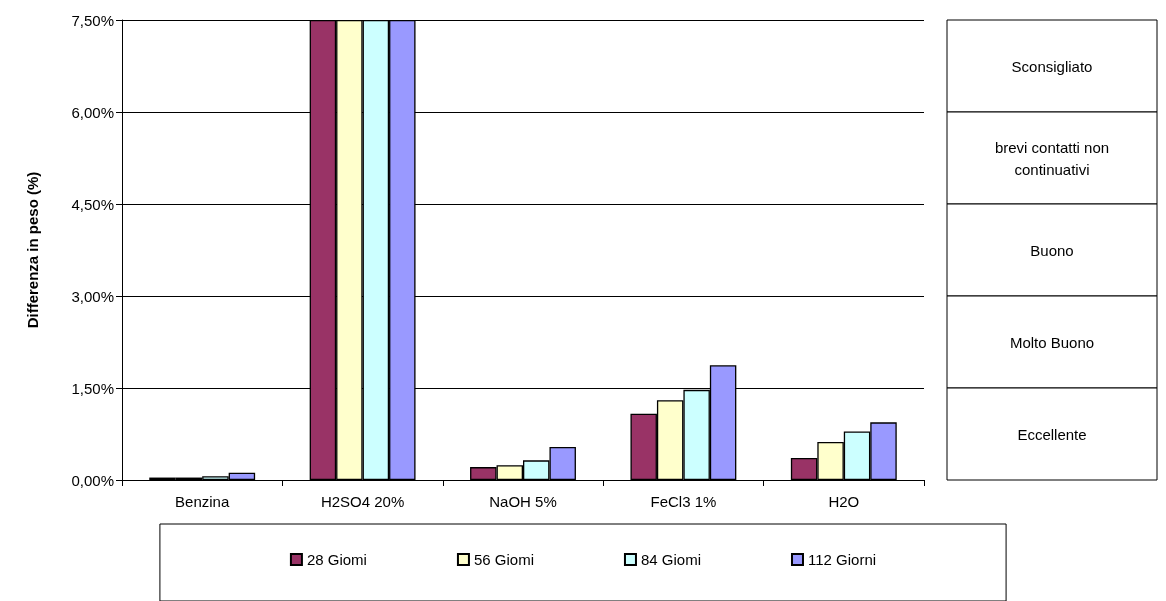 This screenshot has height=601, width=1166. Describe the element at coordinates (92, 388) in the screenshot. I see `y-tick-label: 1,50%` at that location.